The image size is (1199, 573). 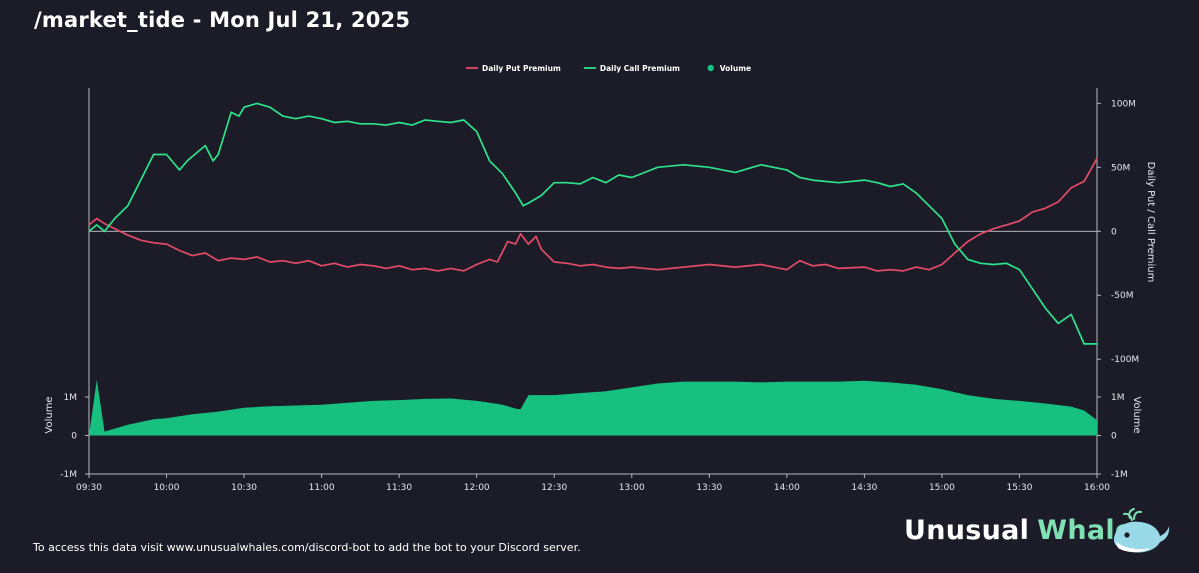 I want to click on volume-tick-label-right: 1M, so click(x=1118, y=398).